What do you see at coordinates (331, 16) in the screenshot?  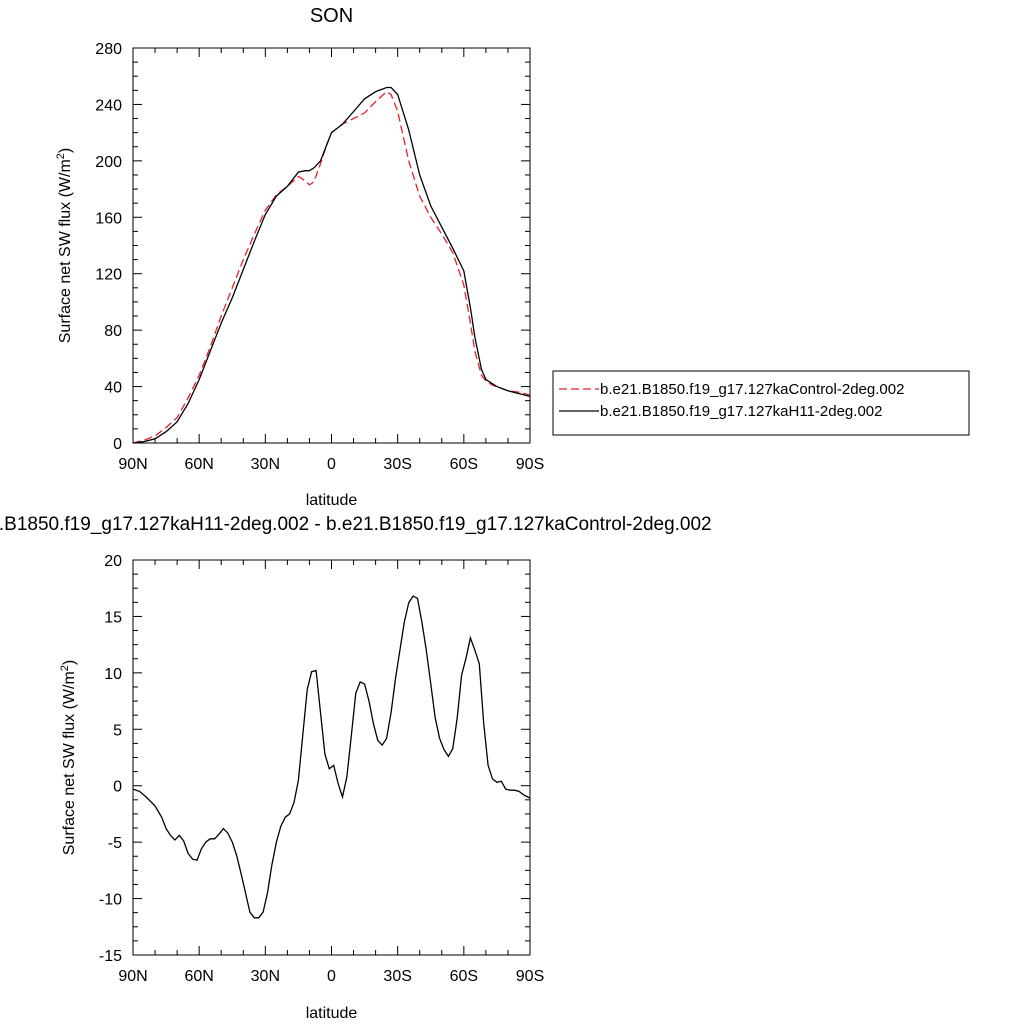 I see `chart-title: SON` at bounding box center [331, 16].